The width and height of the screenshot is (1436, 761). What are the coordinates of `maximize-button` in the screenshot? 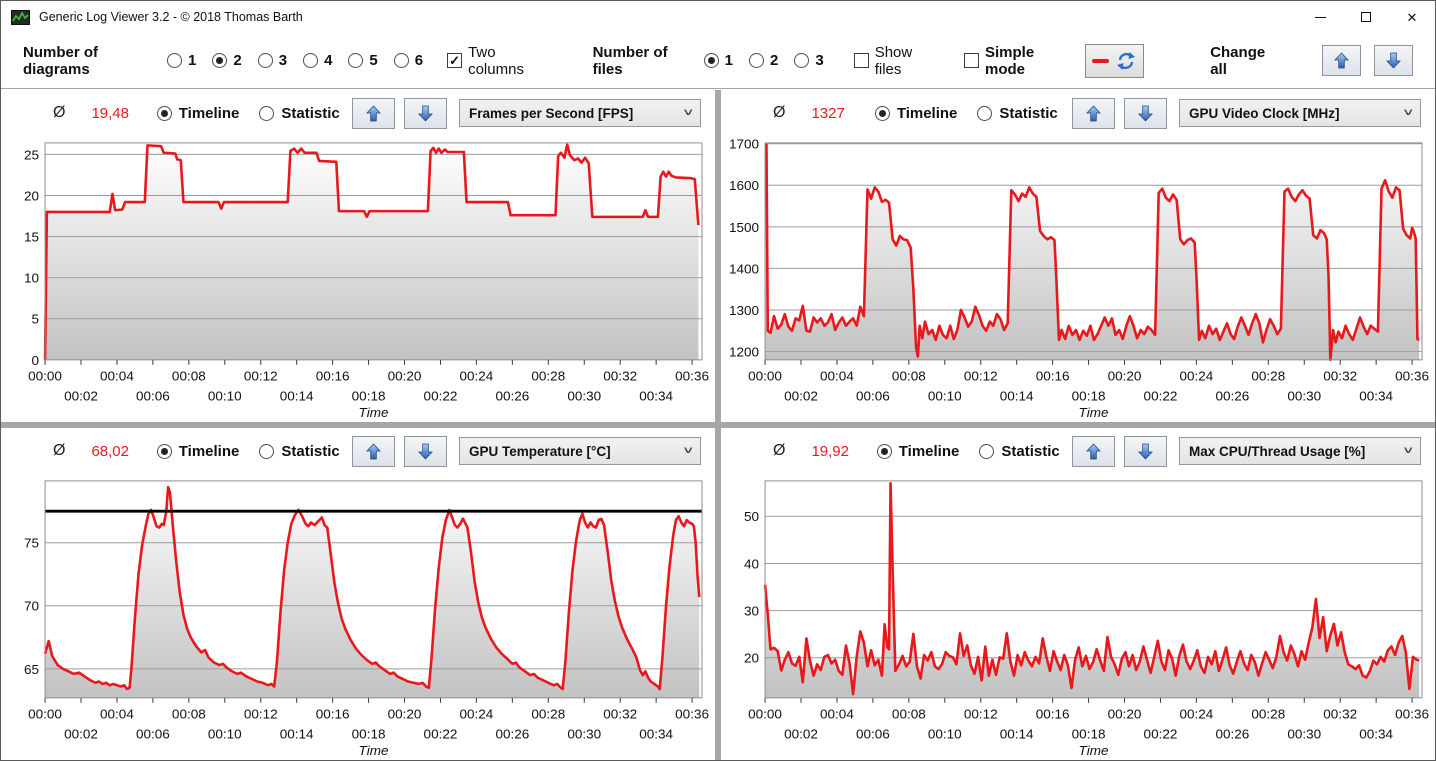 It's located at (1366, 17).